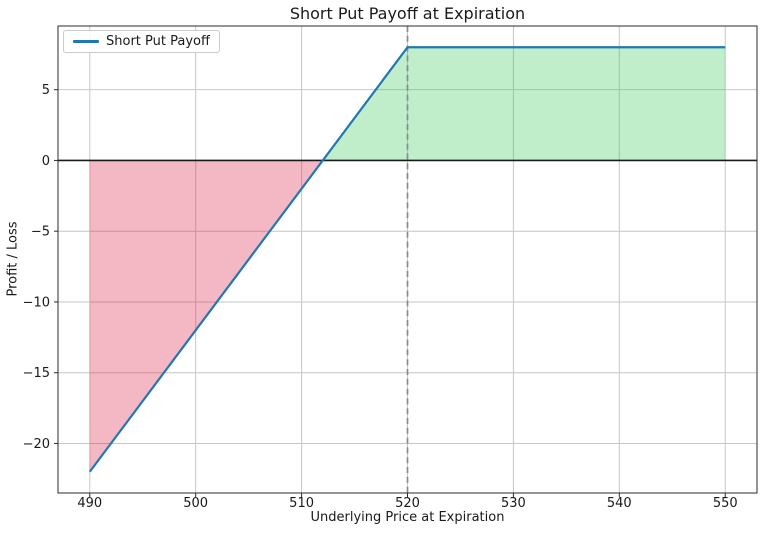 The height and width of the screenshot is (534, 768). What do you see at coordinates (513, 503) in the screenshot?
I see `x-tick-label: 530` at bounding box center [513, 503].